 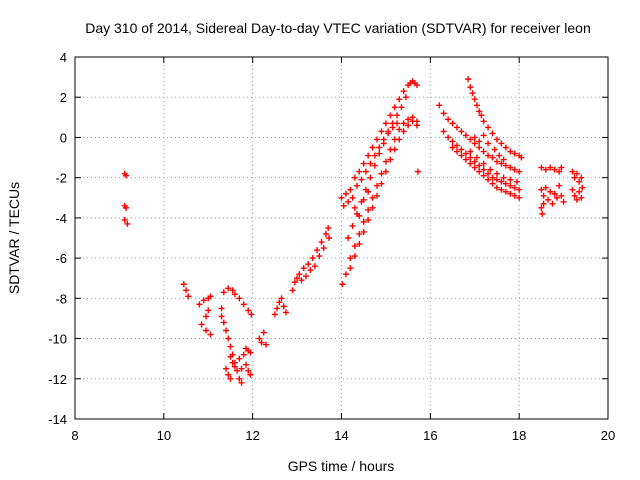 What do you see at coordinates (57, 419) in the screenshot?
I see `y-tick-label: -14` at bounding box center [57, 419].